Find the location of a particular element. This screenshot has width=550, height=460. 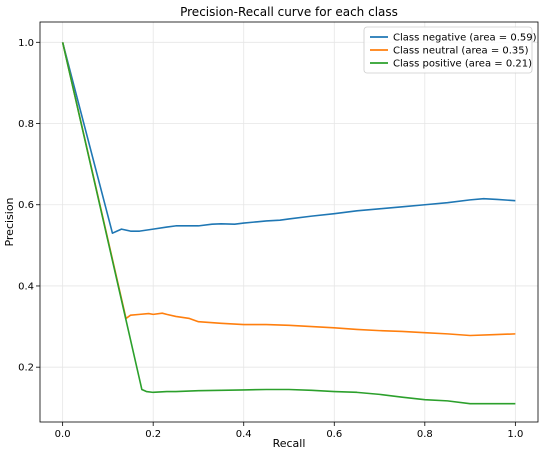

y-tick-label: 0.2 is located at coordinates (26, 368).